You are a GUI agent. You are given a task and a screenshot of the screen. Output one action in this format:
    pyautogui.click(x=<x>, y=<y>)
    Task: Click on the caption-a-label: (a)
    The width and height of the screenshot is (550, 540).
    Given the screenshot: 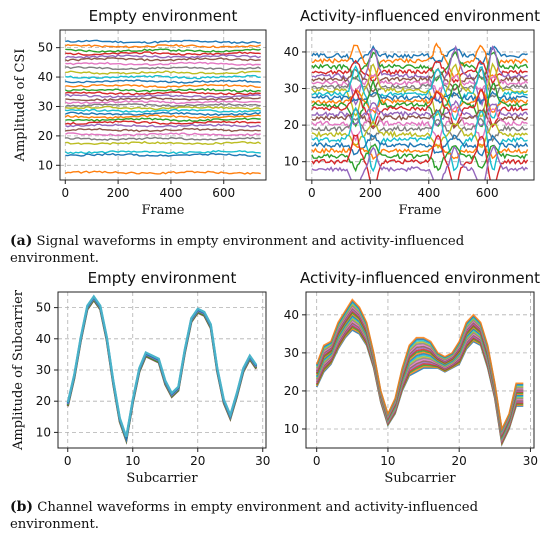 What is the action you would take?
    pyautogui.click(x=21, y=241)
    